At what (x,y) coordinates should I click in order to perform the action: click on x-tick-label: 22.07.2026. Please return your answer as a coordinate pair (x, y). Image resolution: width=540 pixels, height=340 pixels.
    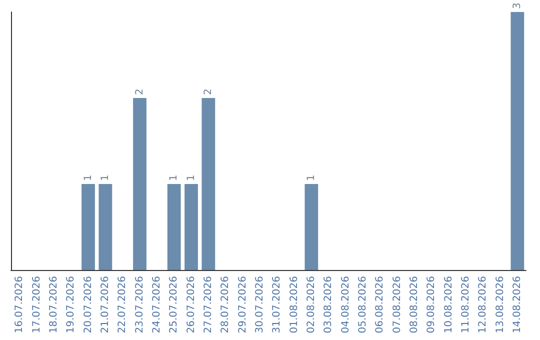
    Looking at the image, I should click on (122, 305).